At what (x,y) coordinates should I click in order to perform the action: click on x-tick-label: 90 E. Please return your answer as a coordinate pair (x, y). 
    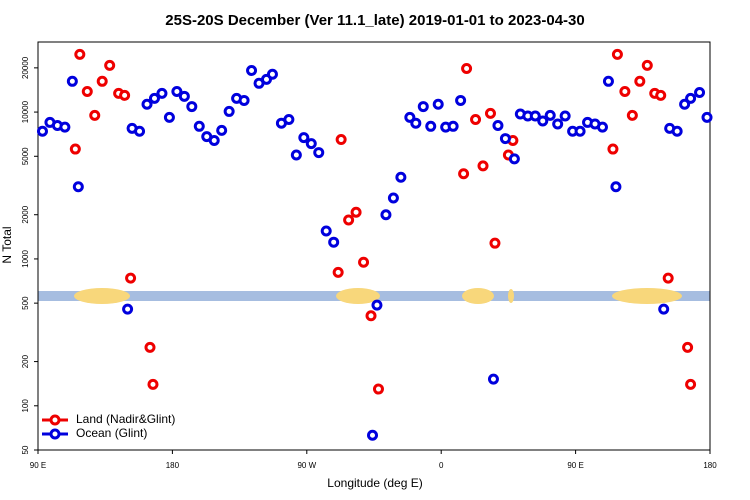
    Looking at the image, I should click on (575, 465).